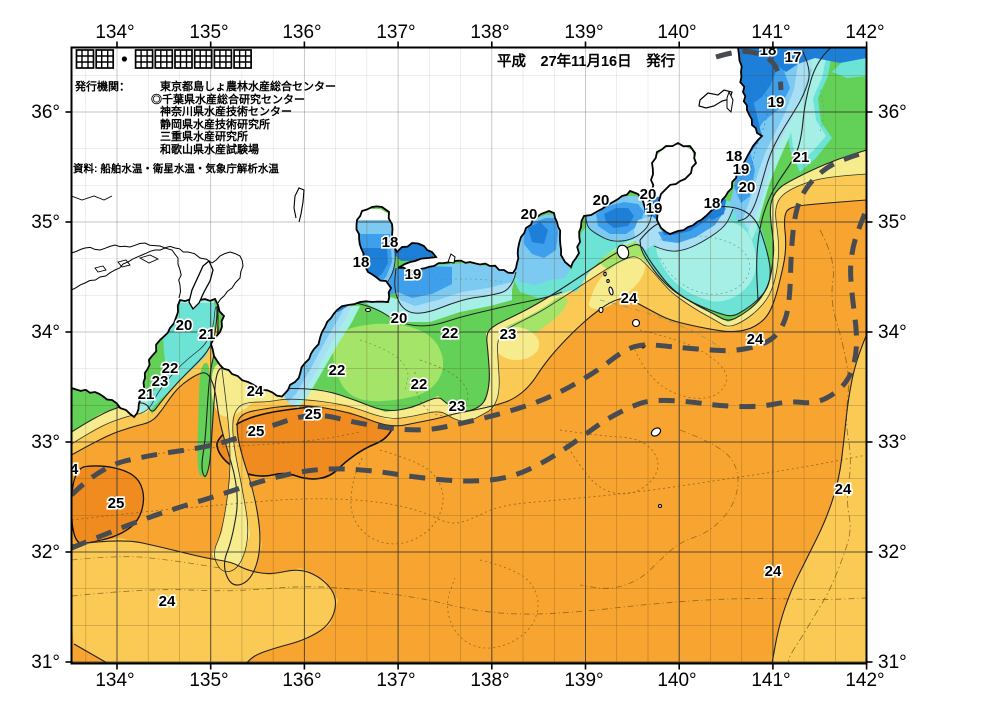 The width and height of the screenshot is (1002, 709). I want to click on svg-text: 東京都島しょ農林水産総合センター, so click(248, 86).